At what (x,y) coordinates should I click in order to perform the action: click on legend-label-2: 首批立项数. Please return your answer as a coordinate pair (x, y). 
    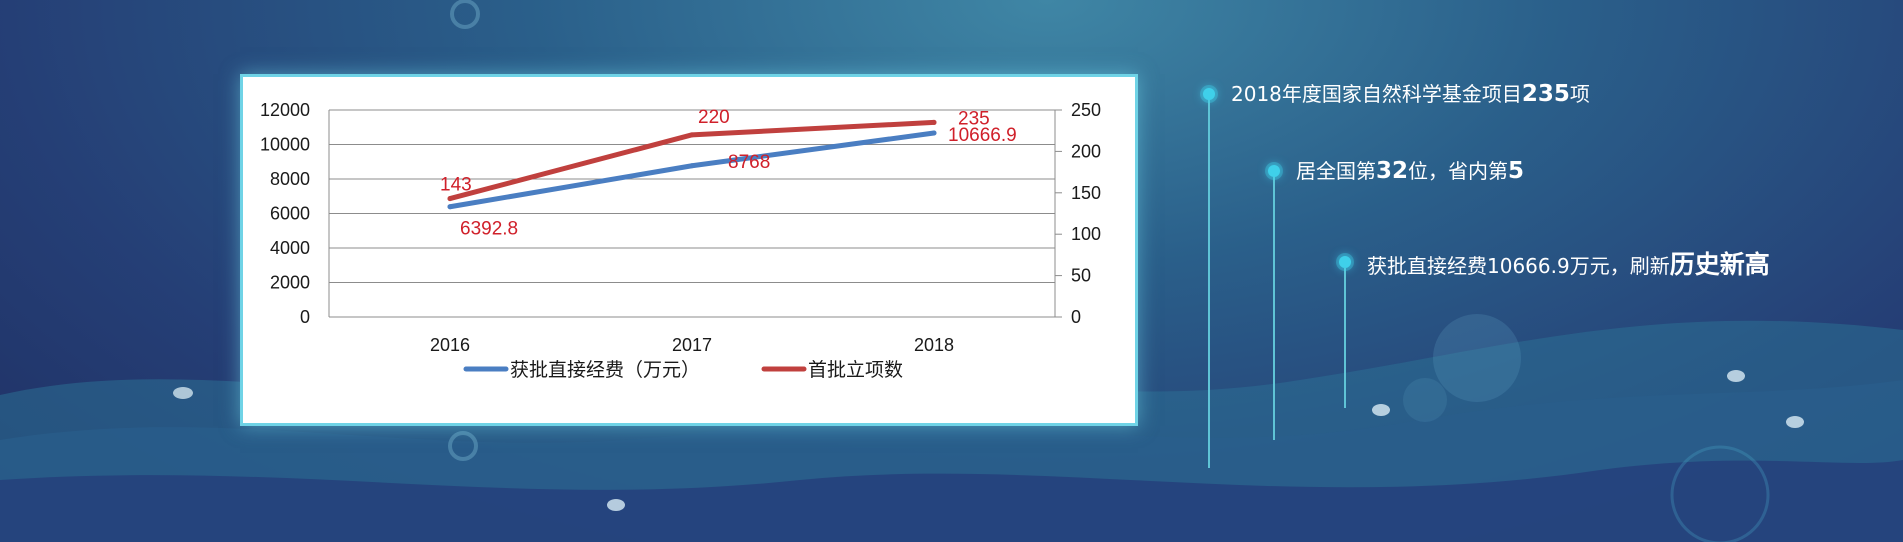
    Looking at the image, I should click on (855, 370).